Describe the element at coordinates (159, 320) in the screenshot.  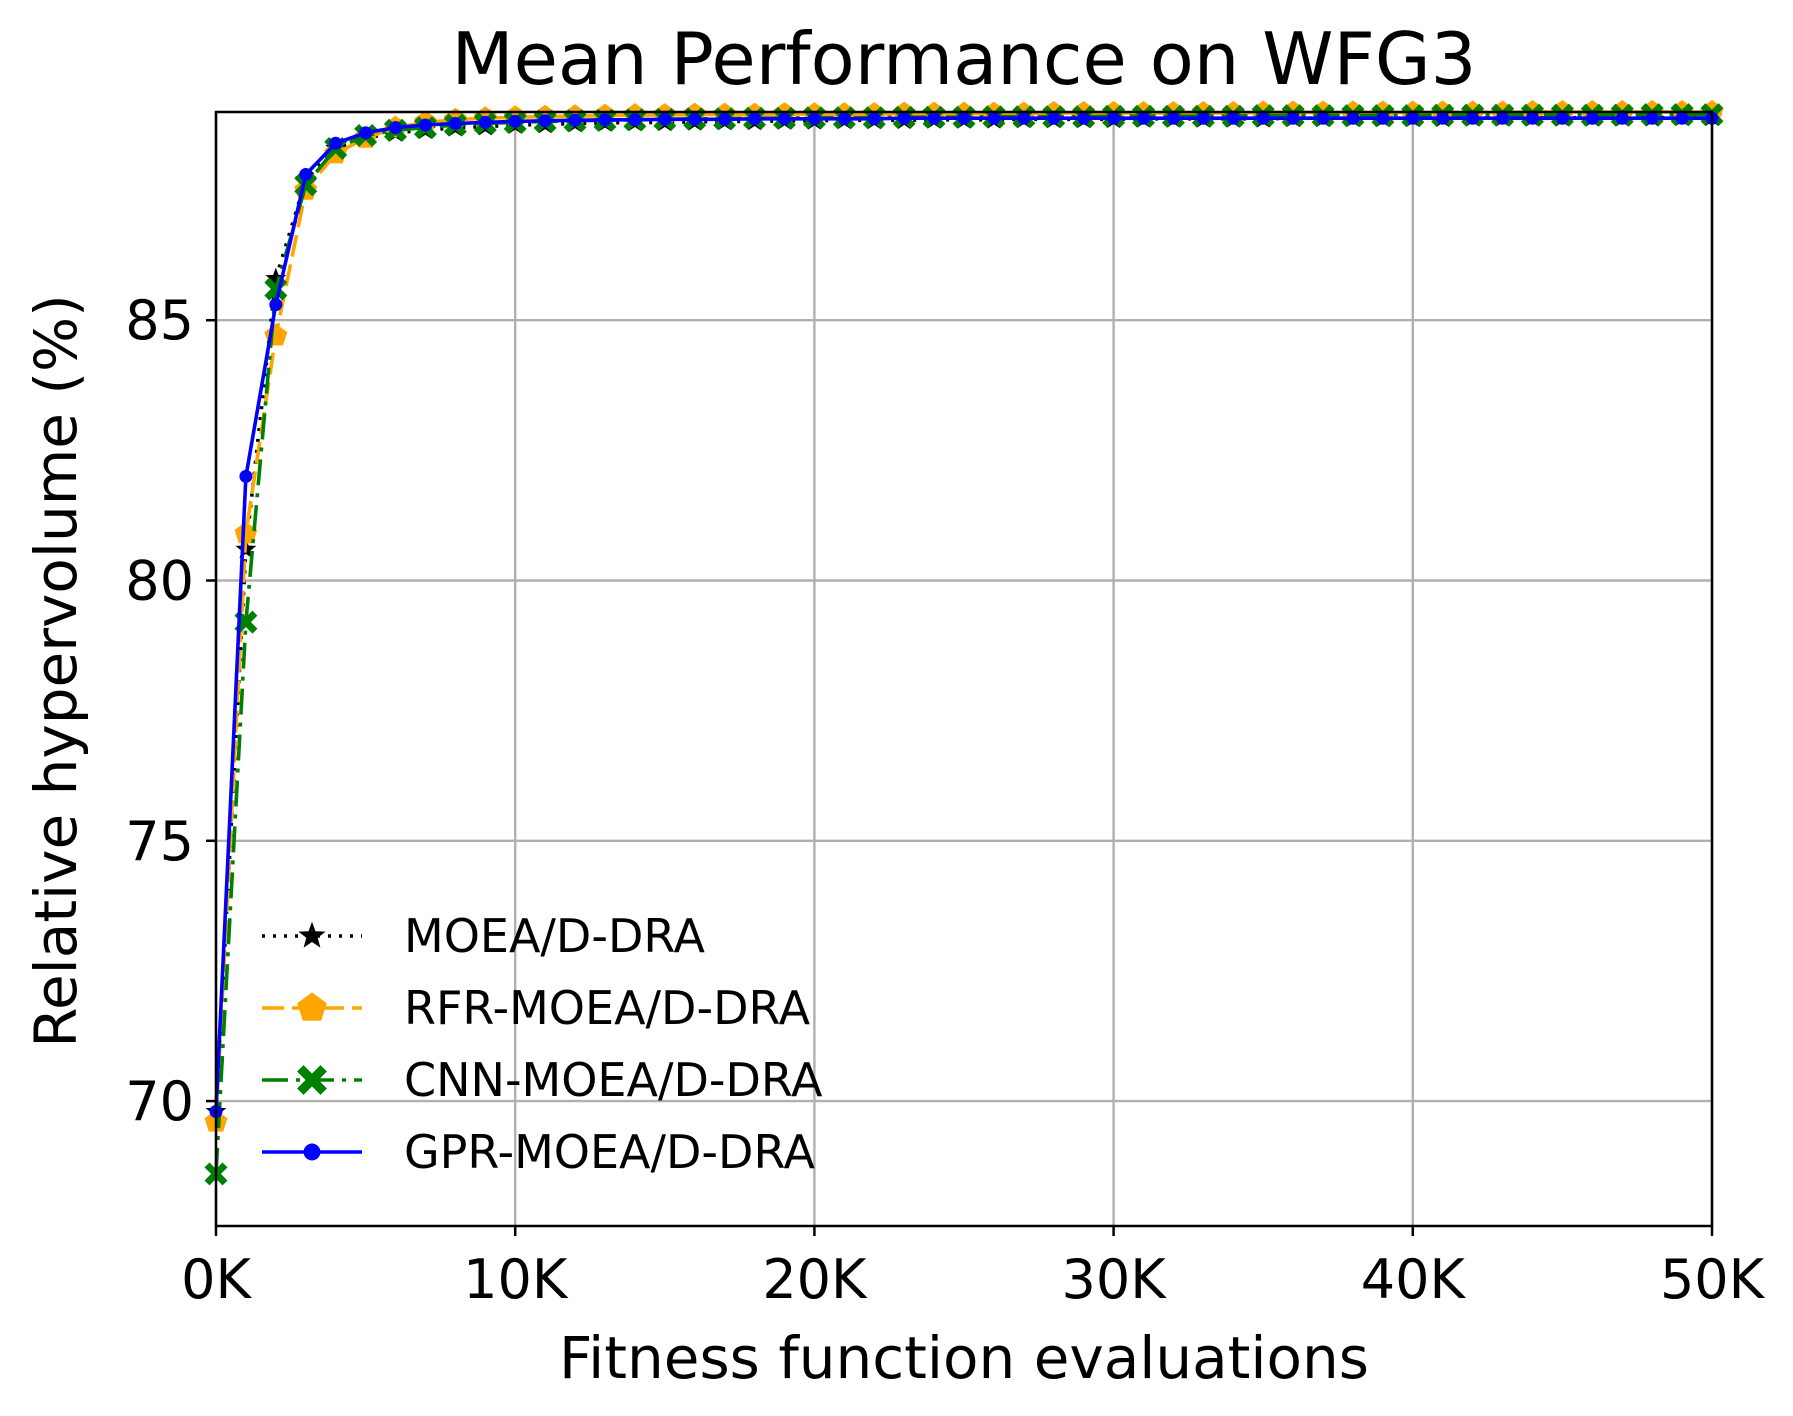
I see `y-tick-label: 85` at that location.